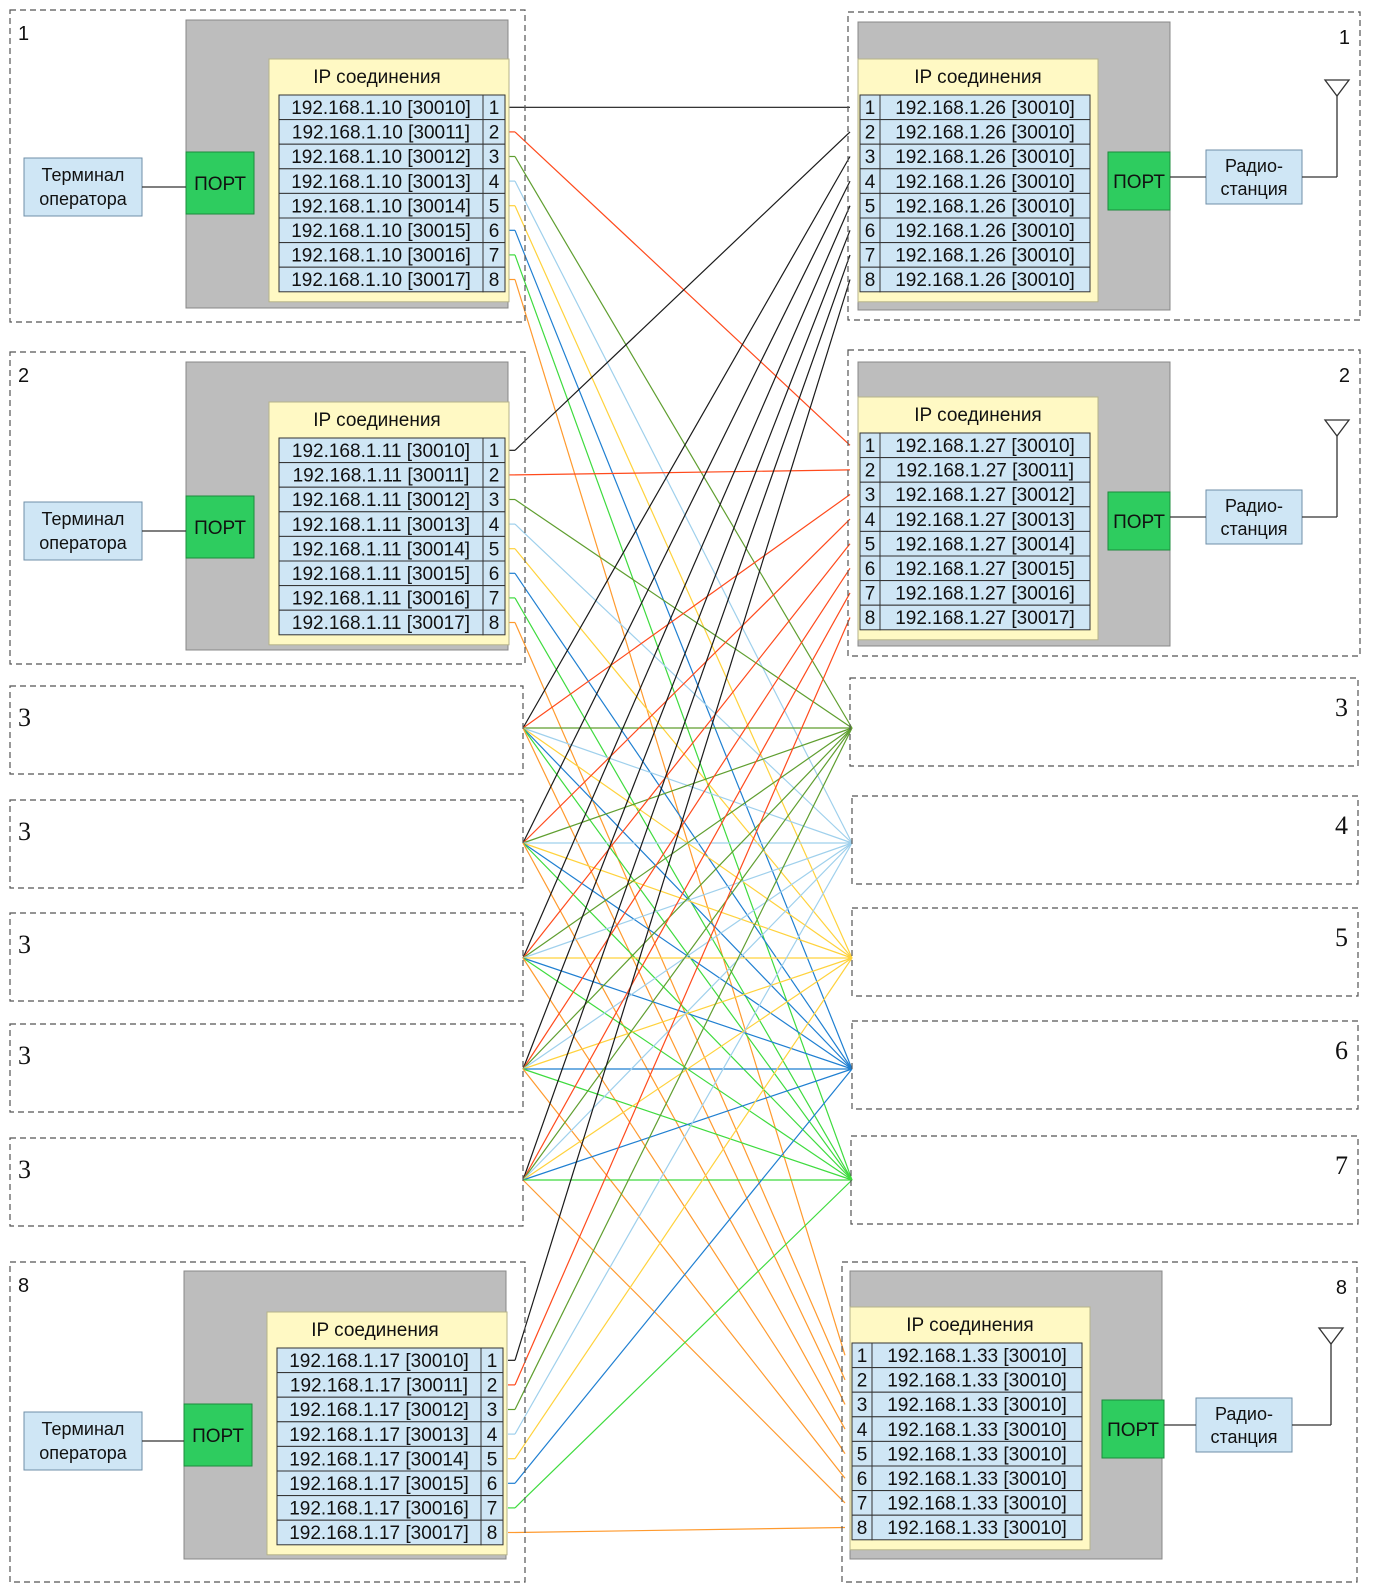  What do you see at coordinates (1344, 38) in the screenshot?
I see `server-group-number: 1` at bounding box center [1344, 38].